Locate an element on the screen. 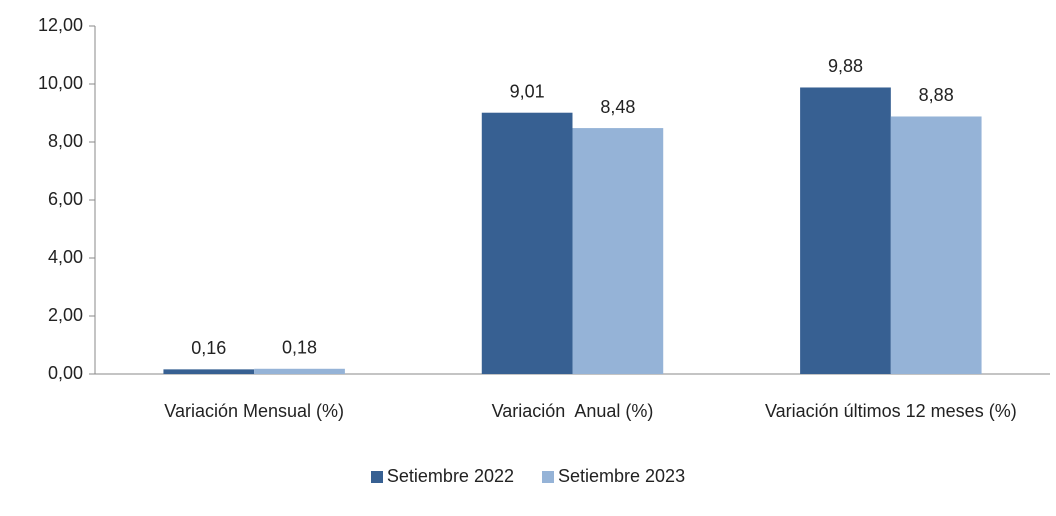 Image resolution: width=1056 pixels, height=516 pixels. data-label: 0,16 is located at coordinates (208, 348).